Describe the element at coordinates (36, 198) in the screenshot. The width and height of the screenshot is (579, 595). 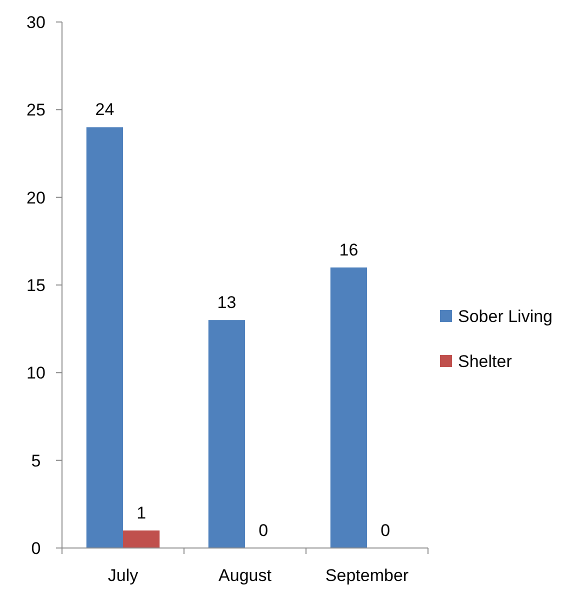
I see `y-tick-label: 20` at that location.